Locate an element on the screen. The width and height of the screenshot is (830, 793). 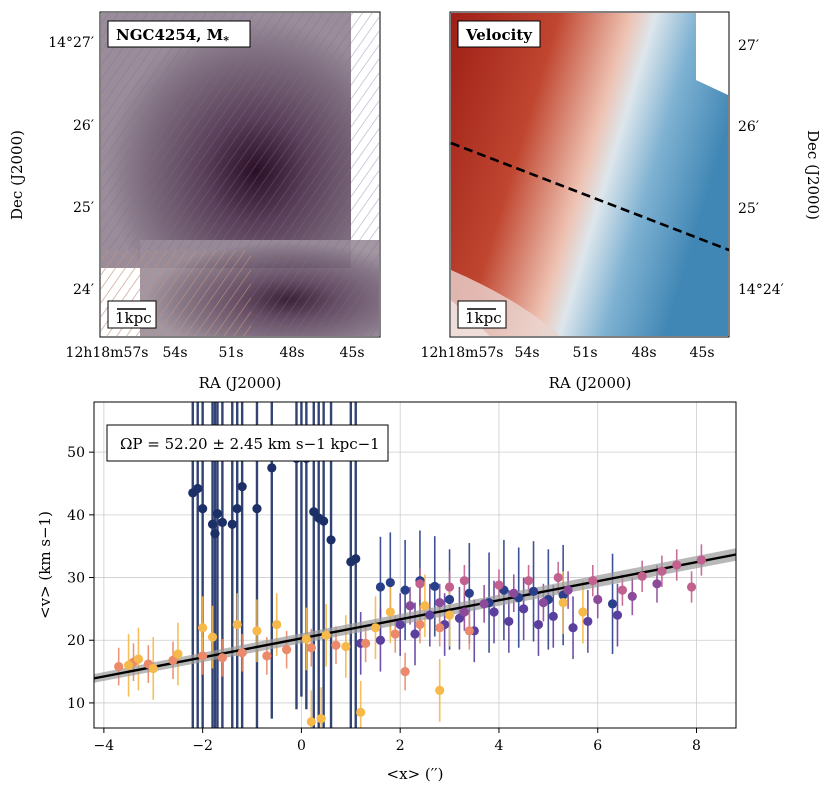
pattern-speed-annotation: ΩP = 52.20 ± 2.45 km s−1 kpc−1 is located at coordinates (250, 444).